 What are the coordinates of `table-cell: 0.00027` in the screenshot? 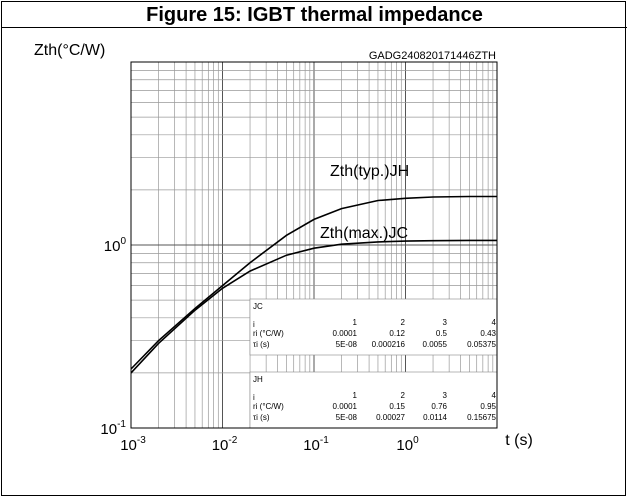 It's located at (390, 417).